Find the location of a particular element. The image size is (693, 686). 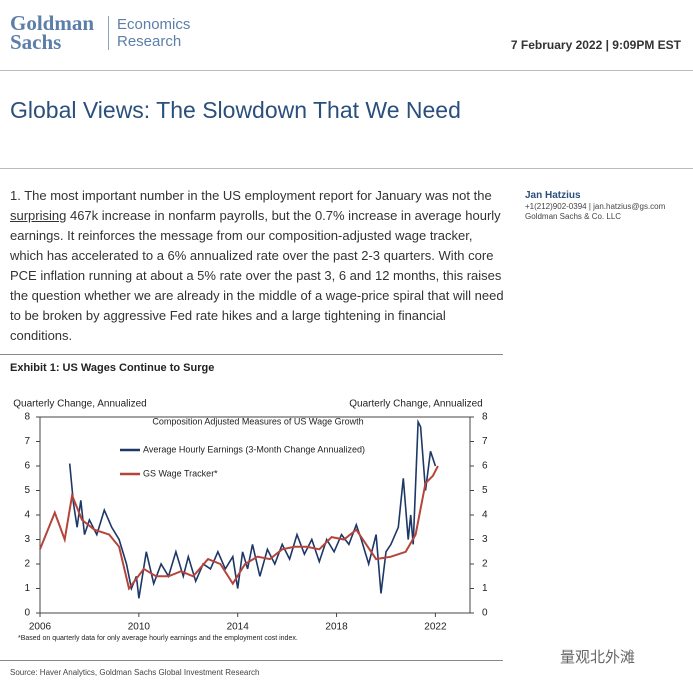

y-tick-label: 4 is located at coordinates (27, 515).